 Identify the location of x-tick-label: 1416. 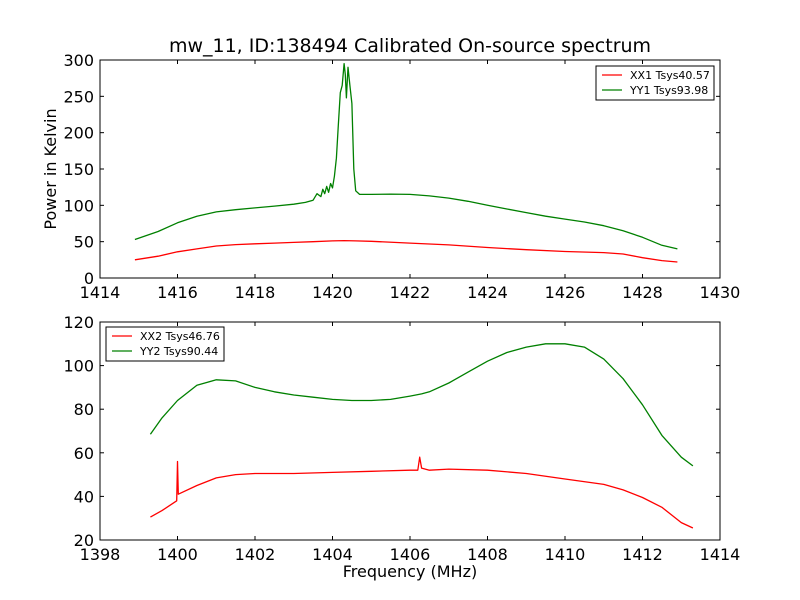
(177, 292).